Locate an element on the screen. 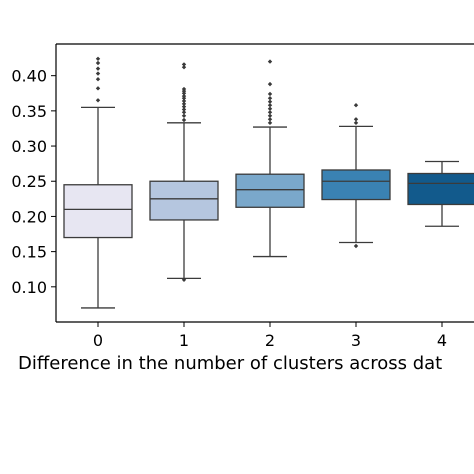  x-tick-label: 0 is located at coordinates (98, 340).